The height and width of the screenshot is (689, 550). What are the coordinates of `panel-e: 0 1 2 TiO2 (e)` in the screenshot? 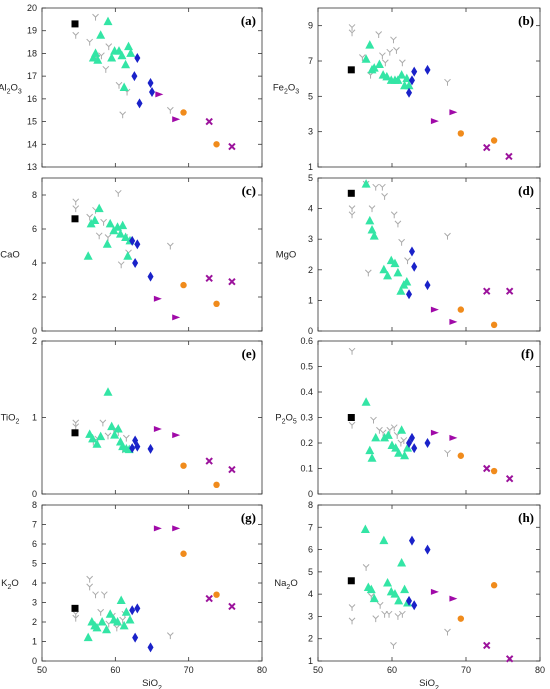 It's located at (132, 417).